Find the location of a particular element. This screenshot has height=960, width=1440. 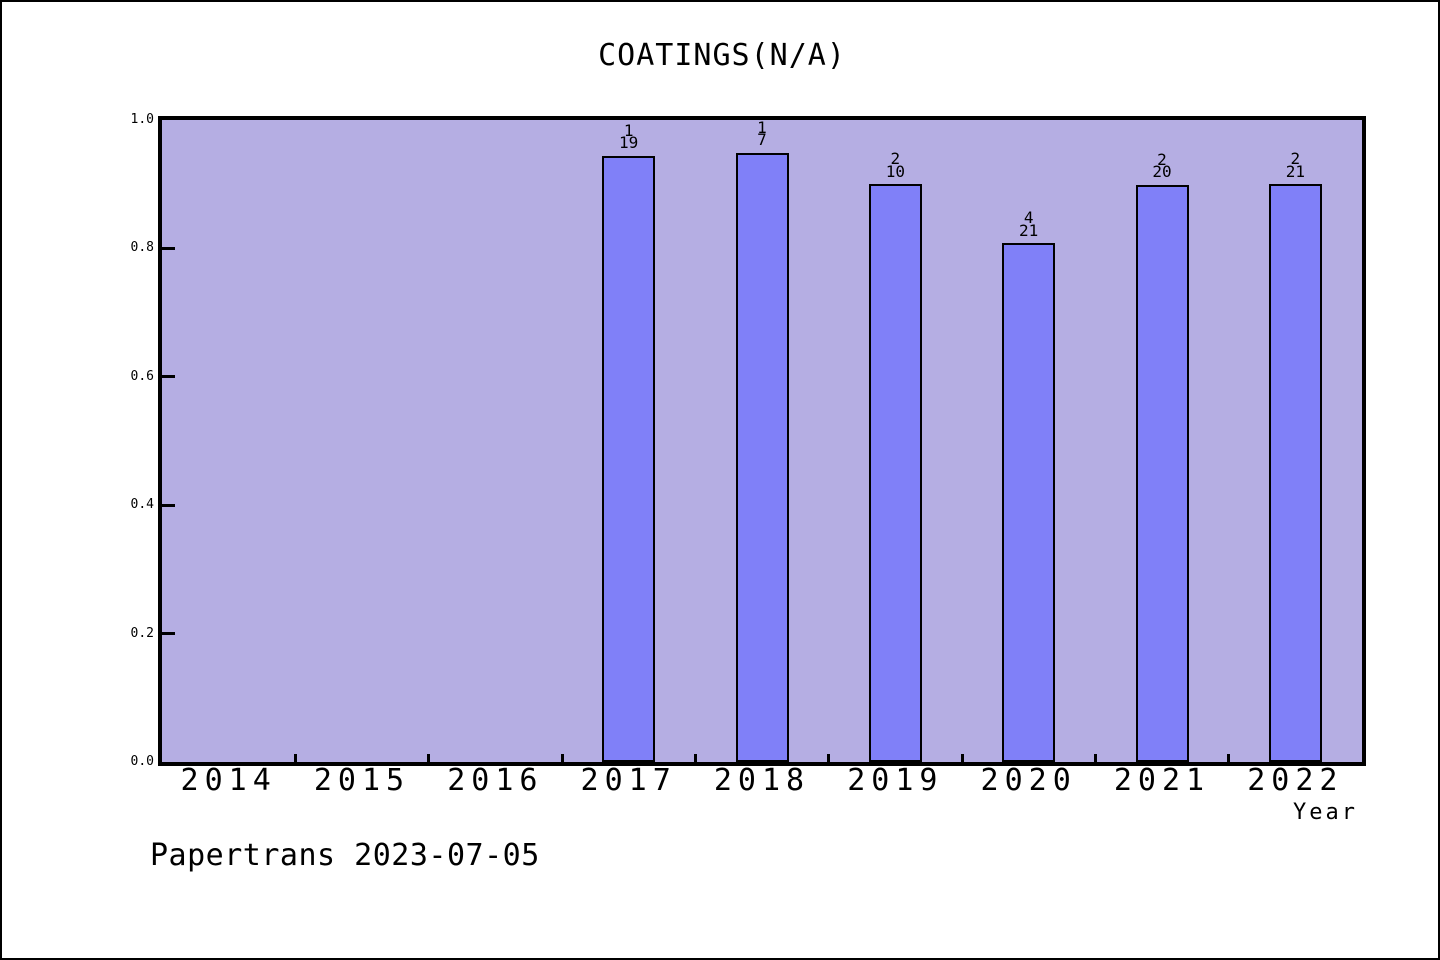

bar-2021 is located at coordinates (1162, 473).